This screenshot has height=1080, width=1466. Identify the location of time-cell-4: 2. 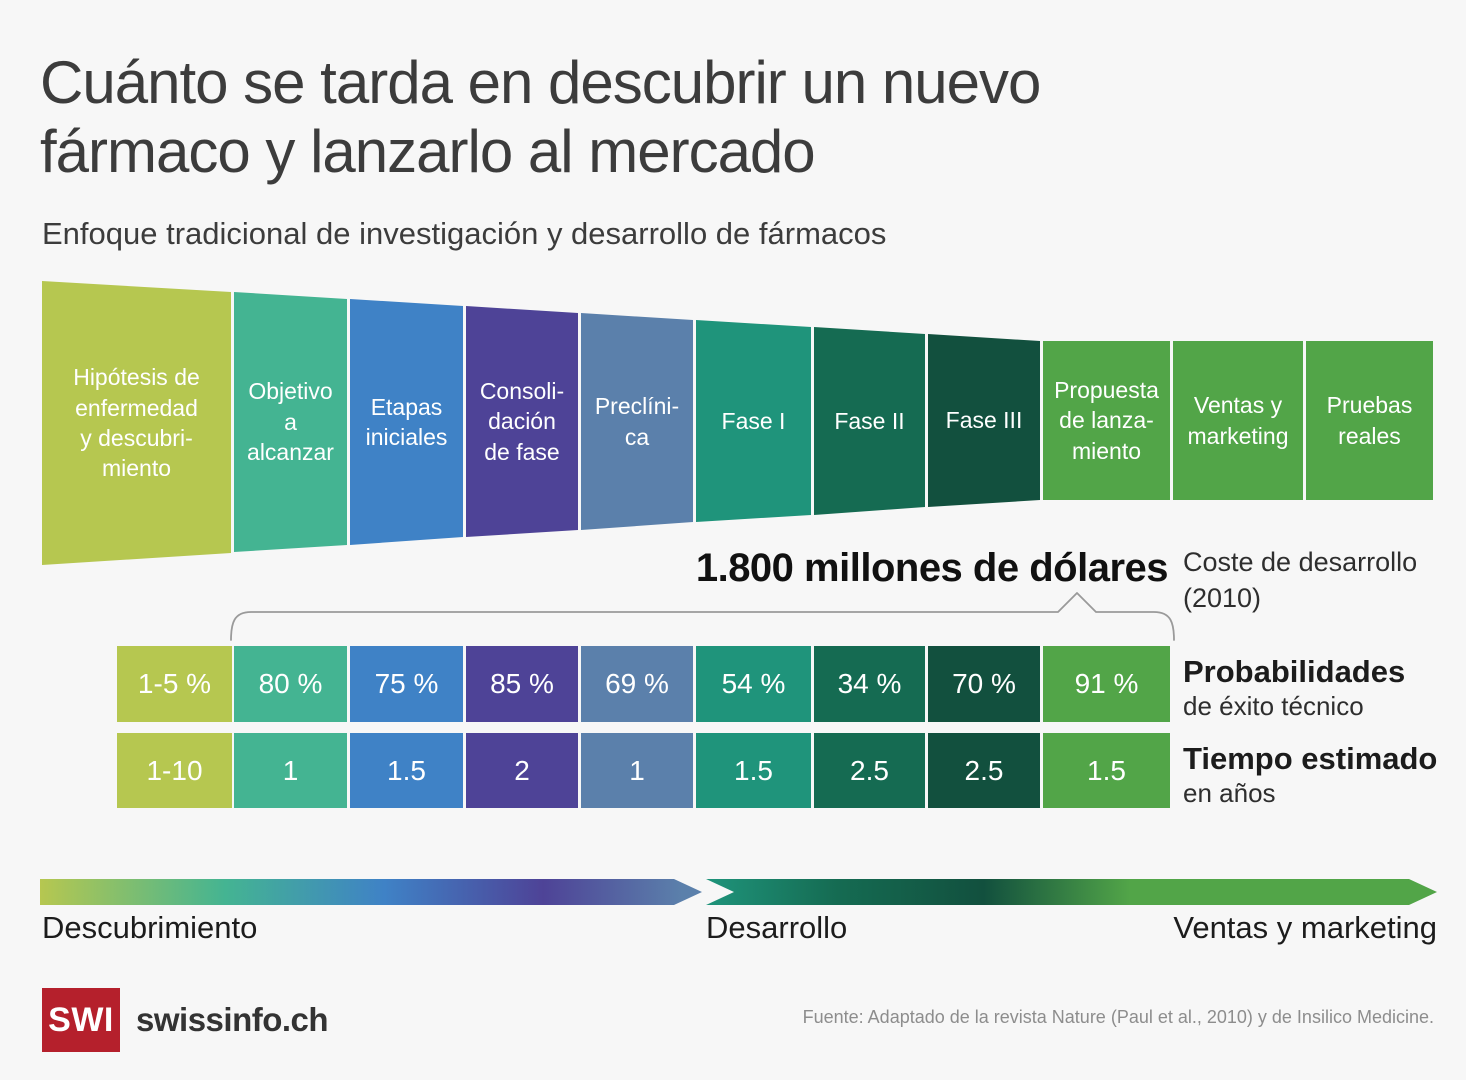
(522, 770).